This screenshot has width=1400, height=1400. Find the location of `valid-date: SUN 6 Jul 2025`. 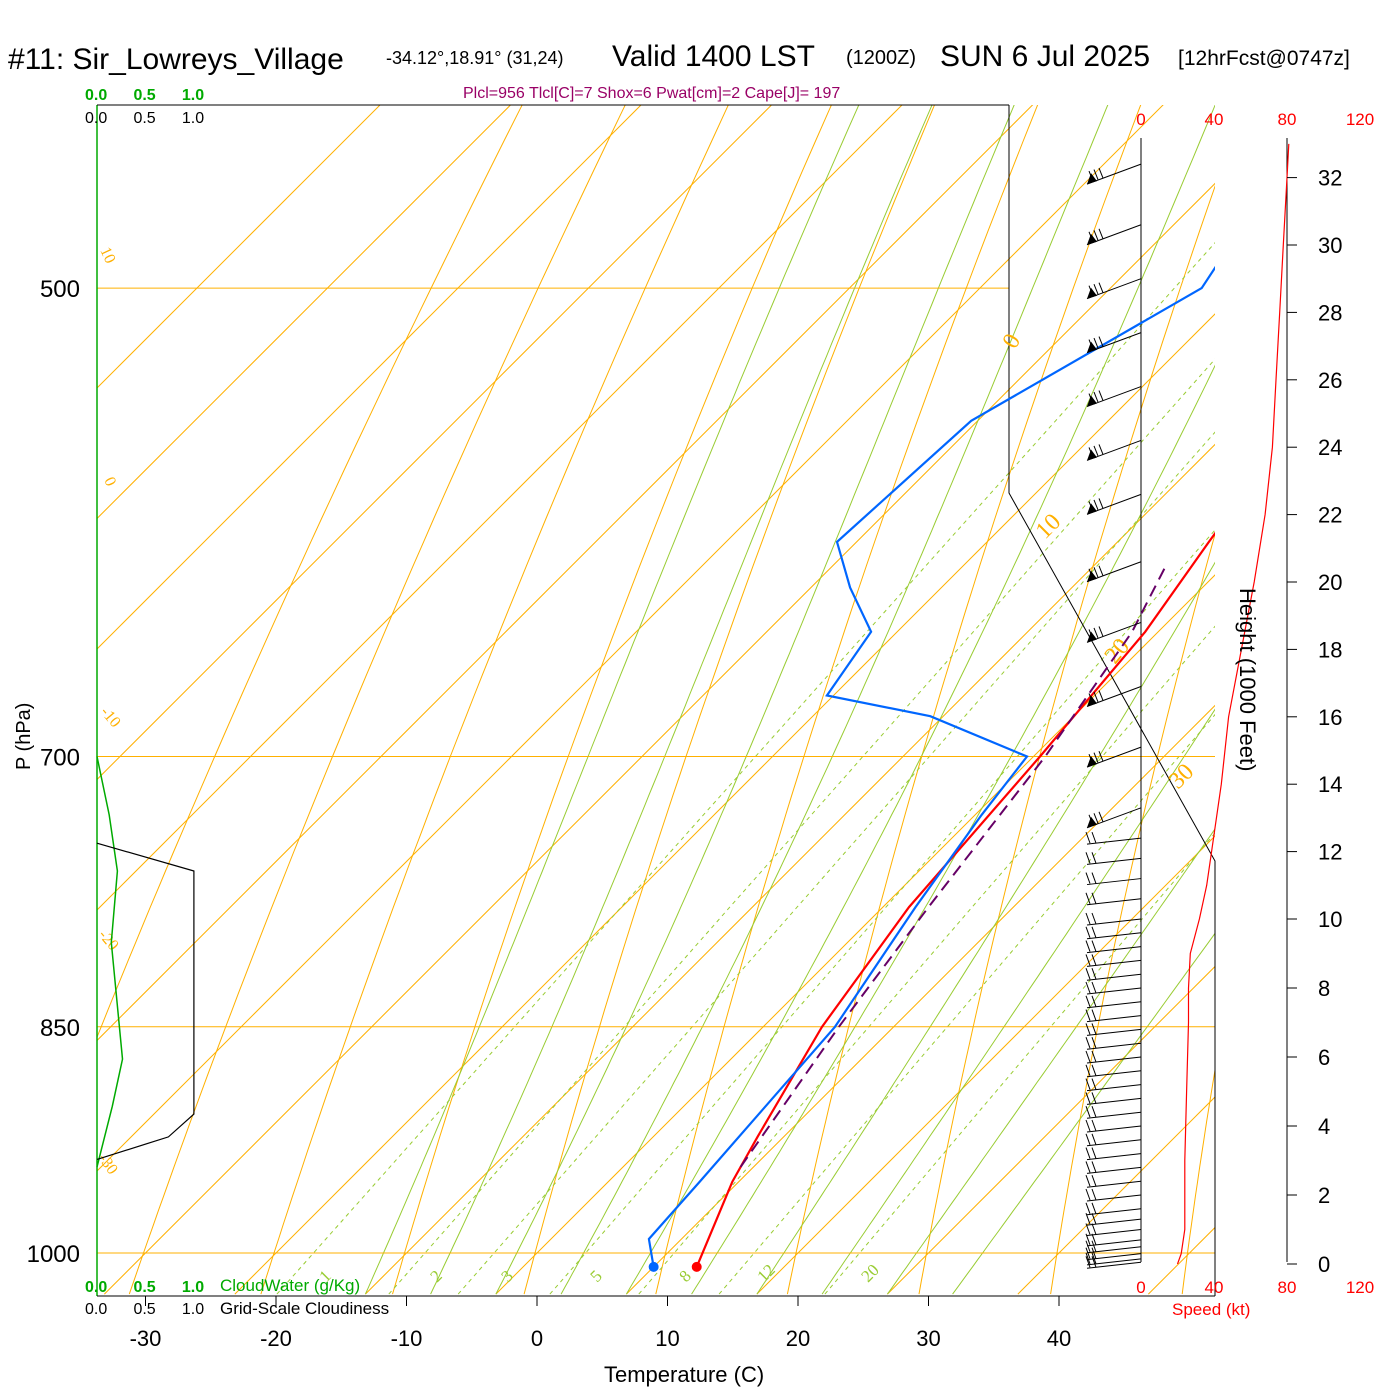

valid-date: SUN 6 Jul 2025 is located at coordinates (1045, 56).